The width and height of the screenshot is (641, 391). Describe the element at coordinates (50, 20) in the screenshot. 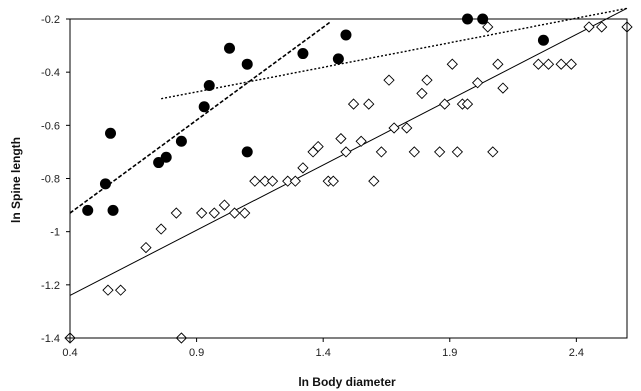

I see `y-tick-label: -0.2` at that location.